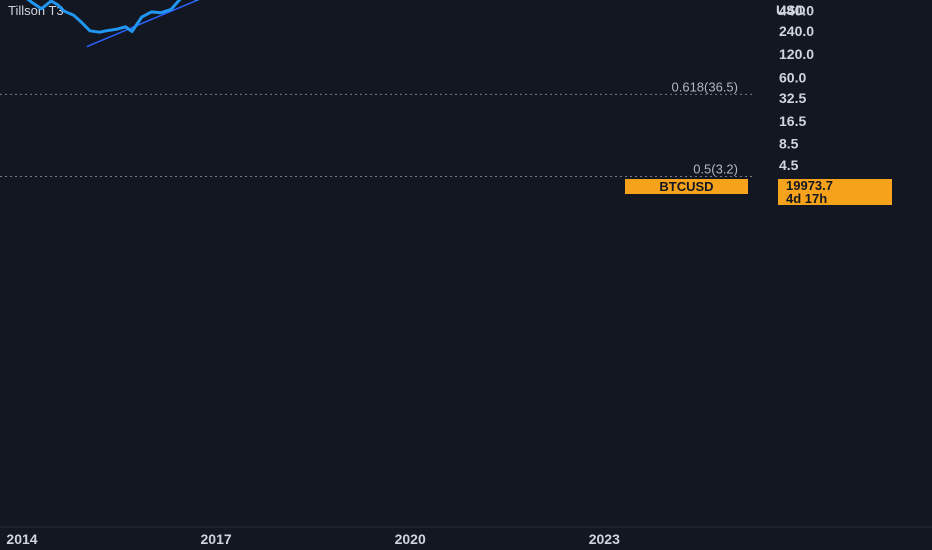 The width and height of the screenshot is (932, 550). I want to click on y-tick-label-19: 4.5, so click(789, 165).